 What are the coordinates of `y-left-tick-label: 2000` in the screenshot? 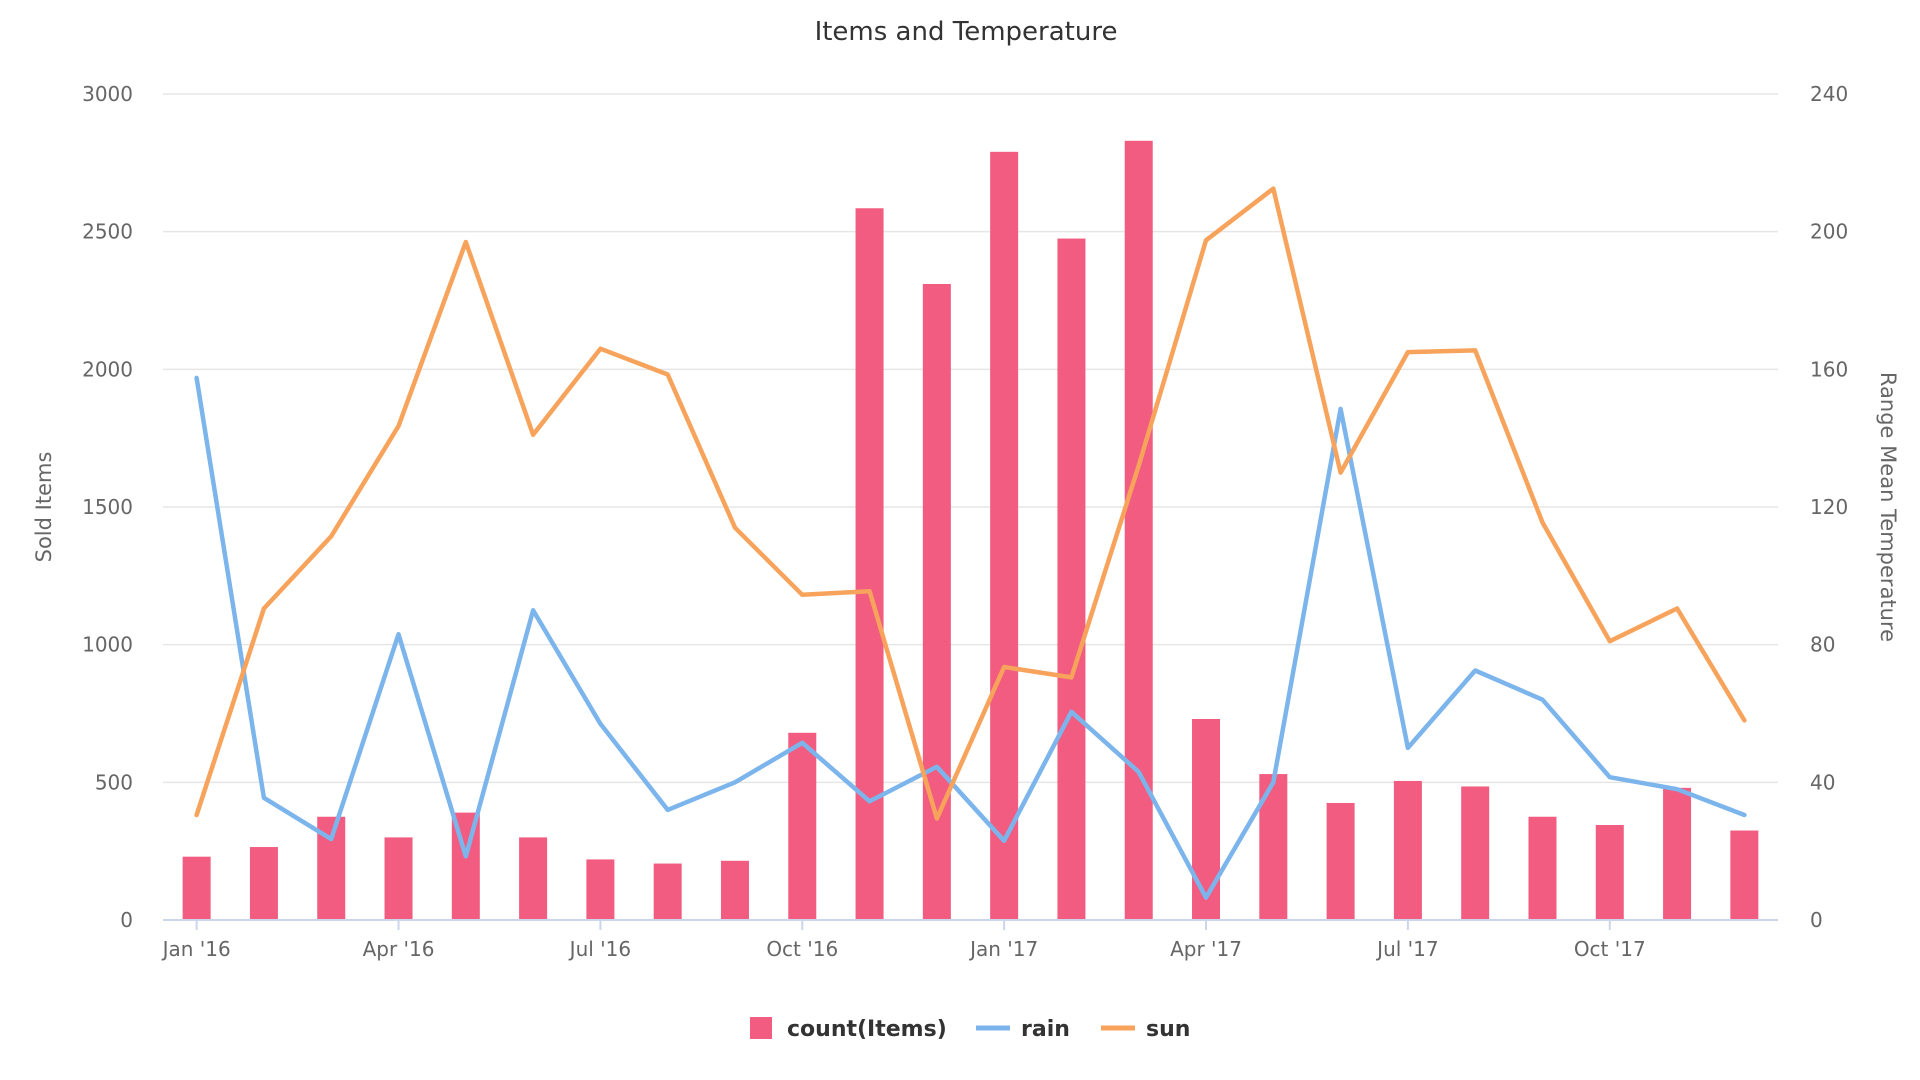 It's located at (107, 369).